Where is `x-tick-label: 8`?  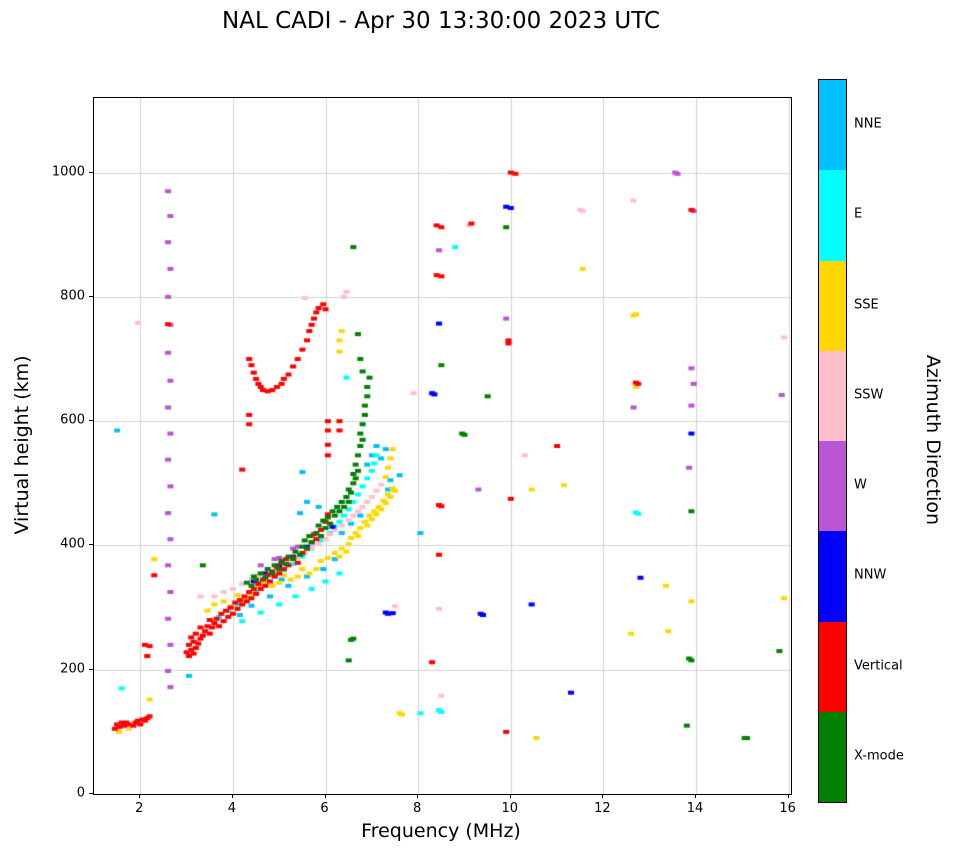 x-tick-label: 8 is located at coordinates (417, 808).